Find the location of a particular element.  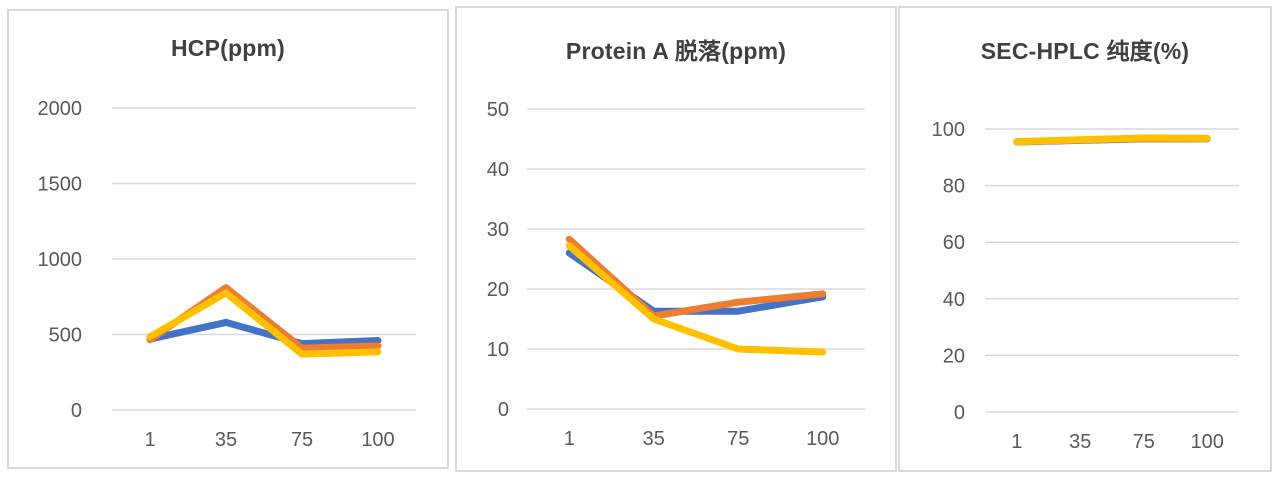

y-tick-label: 500 is located at coordinates (65, 336).